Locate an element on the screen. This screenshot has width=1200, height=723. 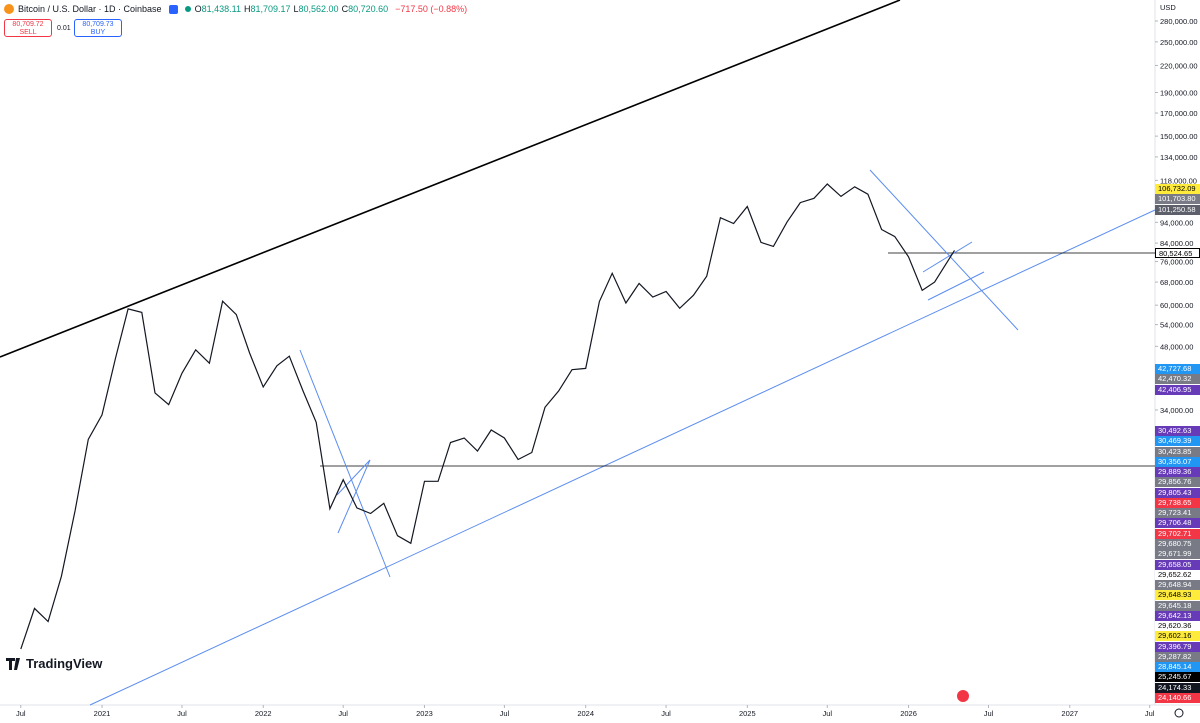
event-icon is located at coordinates (963, 696).